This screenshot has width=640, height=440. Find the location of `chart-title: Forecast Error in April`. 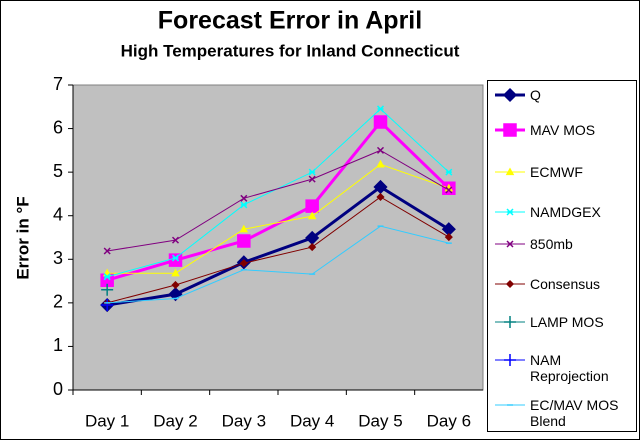

chart-title: Forecast Error in April is located at coordinates (290, 21).